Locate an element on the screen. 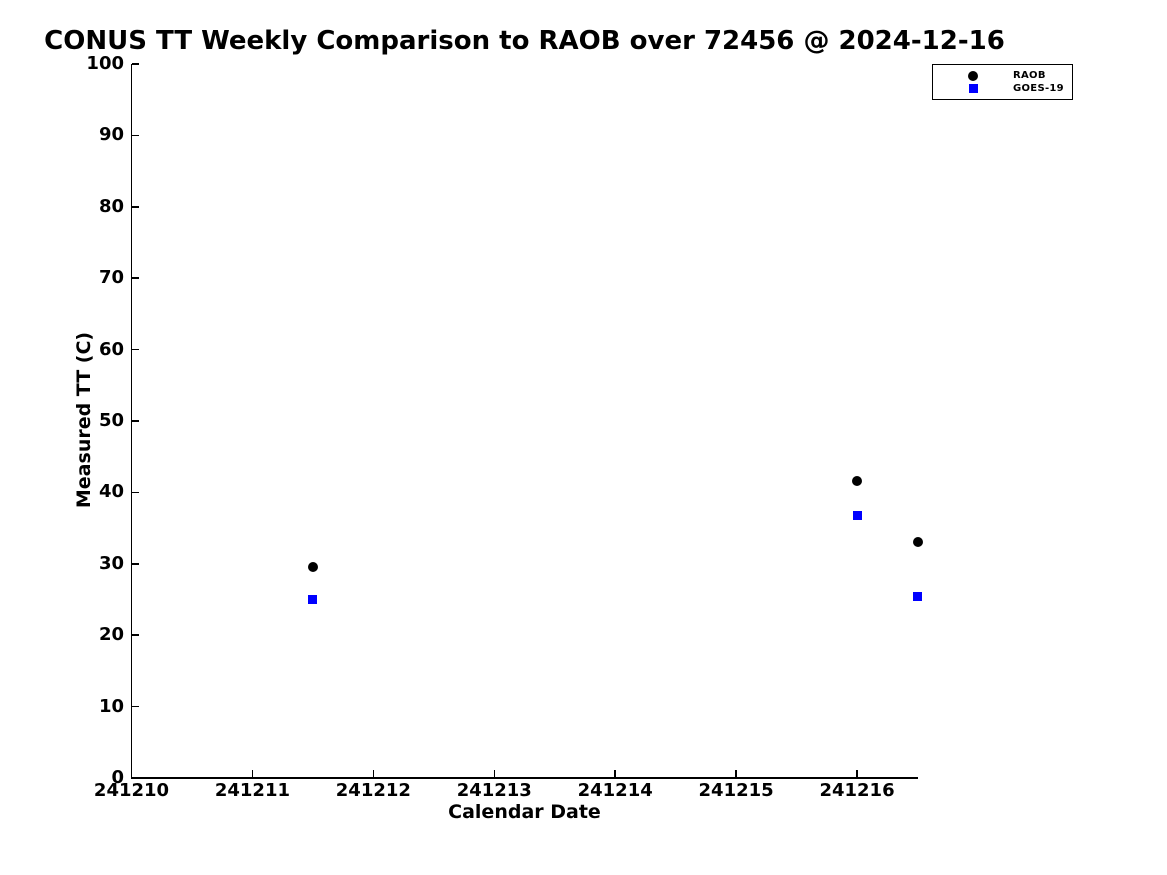 The height and width of the screenshot is (875, 1167). y-tick-label: 40 is located at coordinates (111, 492).